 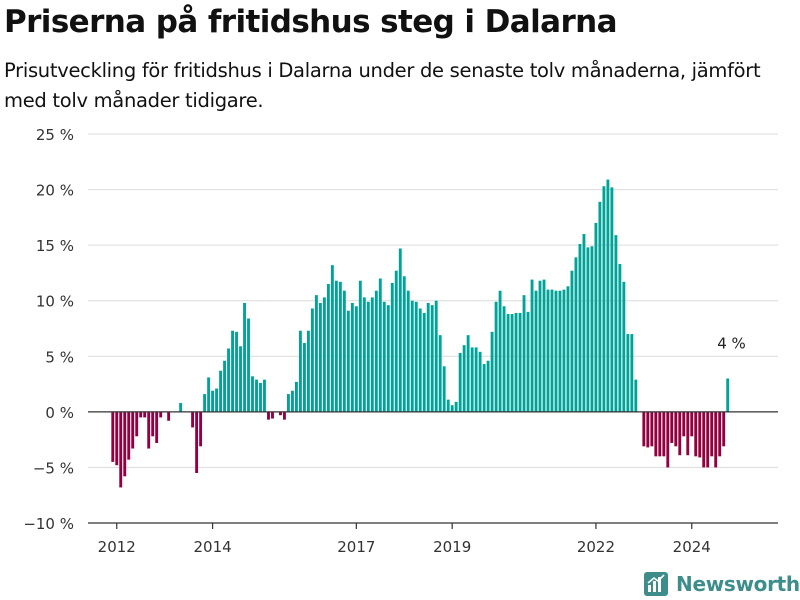 I want to click on newsworthy-brand: Newsworthy, so click(x=722, y=584).